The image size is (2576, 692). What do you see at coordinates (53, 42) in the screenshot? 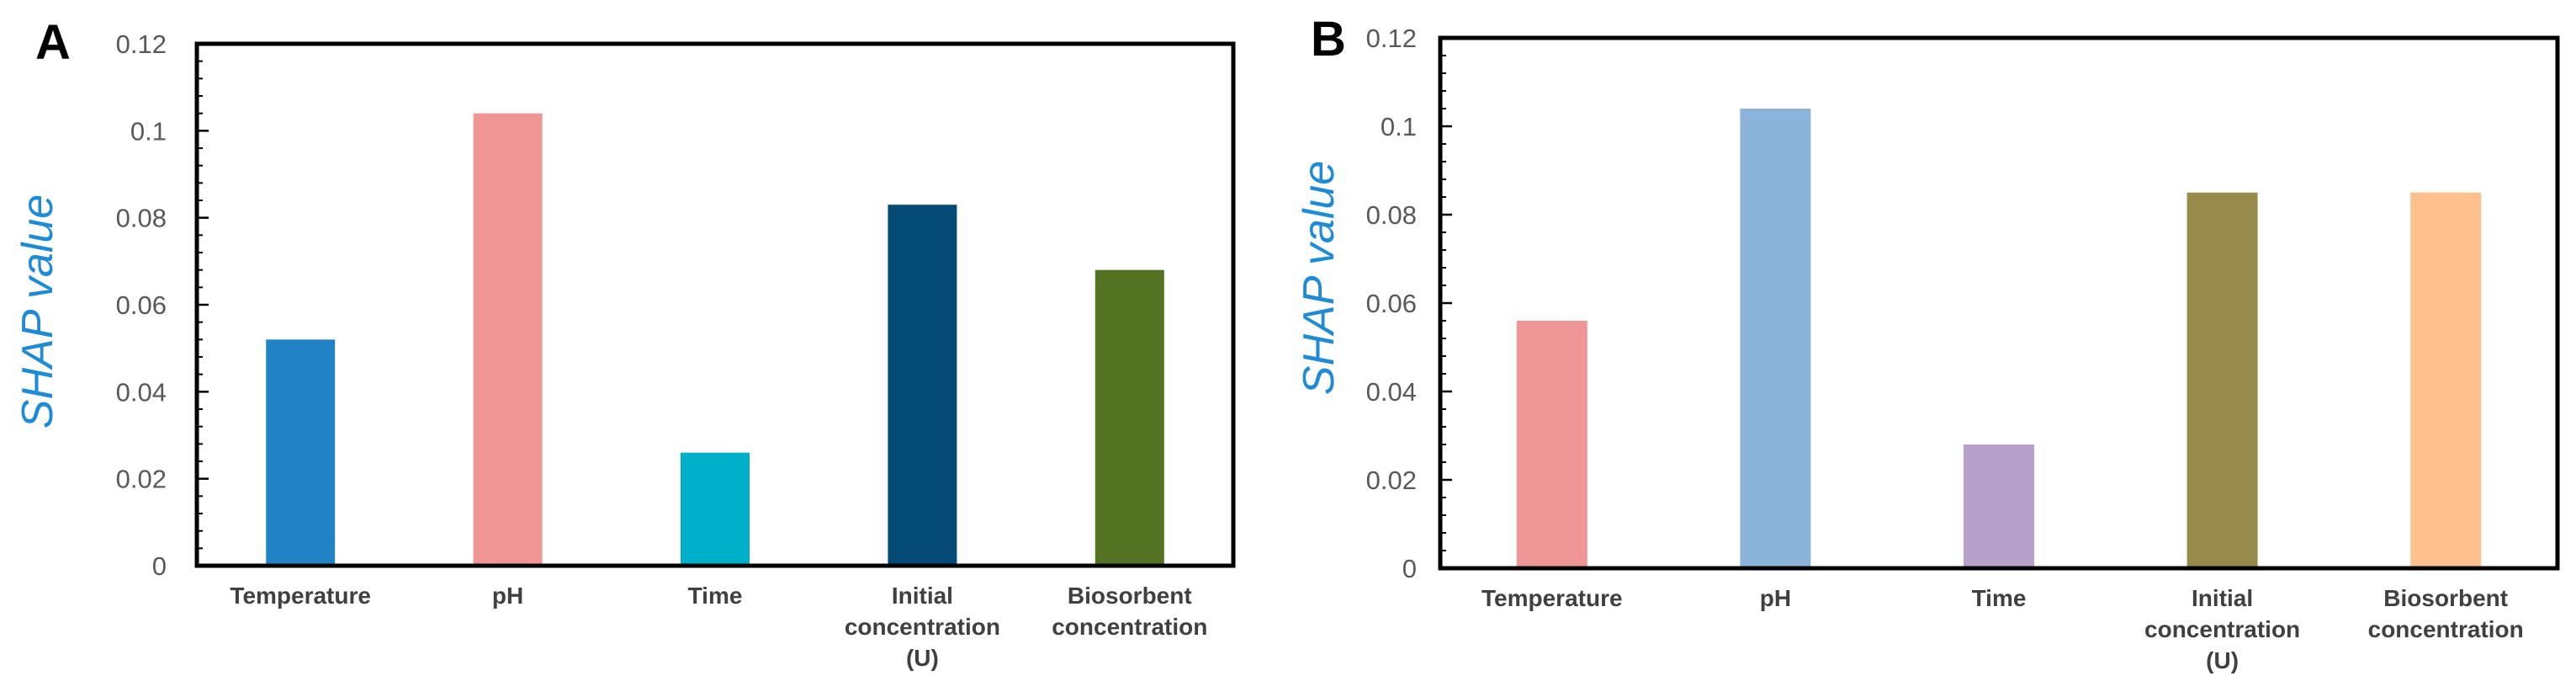
I see `panel-letter: A` at bounding box center [53, 42].